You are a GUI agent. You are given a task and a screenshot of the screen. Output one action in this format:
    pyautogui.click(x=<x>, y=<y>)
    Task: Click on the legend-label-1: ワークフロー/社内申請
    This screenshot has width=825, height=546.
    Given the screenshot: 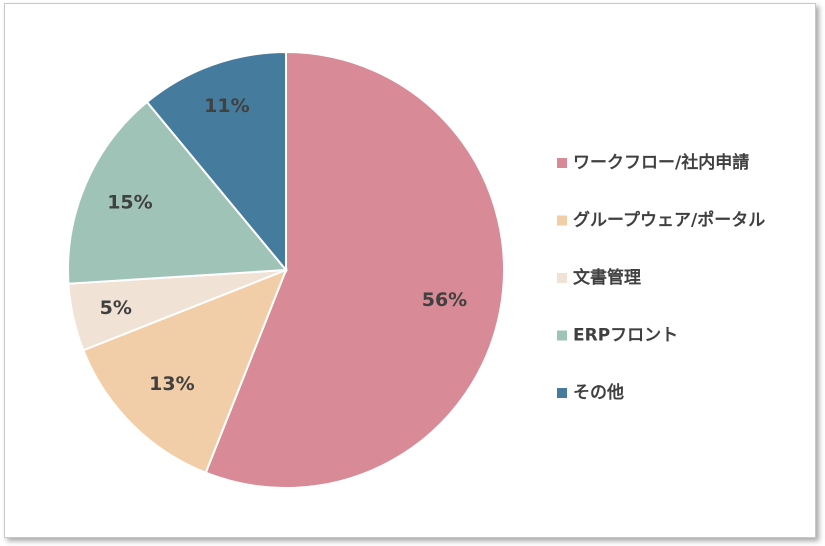 What is the action you would take?
    pyautogui.click(x=661, y=162)
    